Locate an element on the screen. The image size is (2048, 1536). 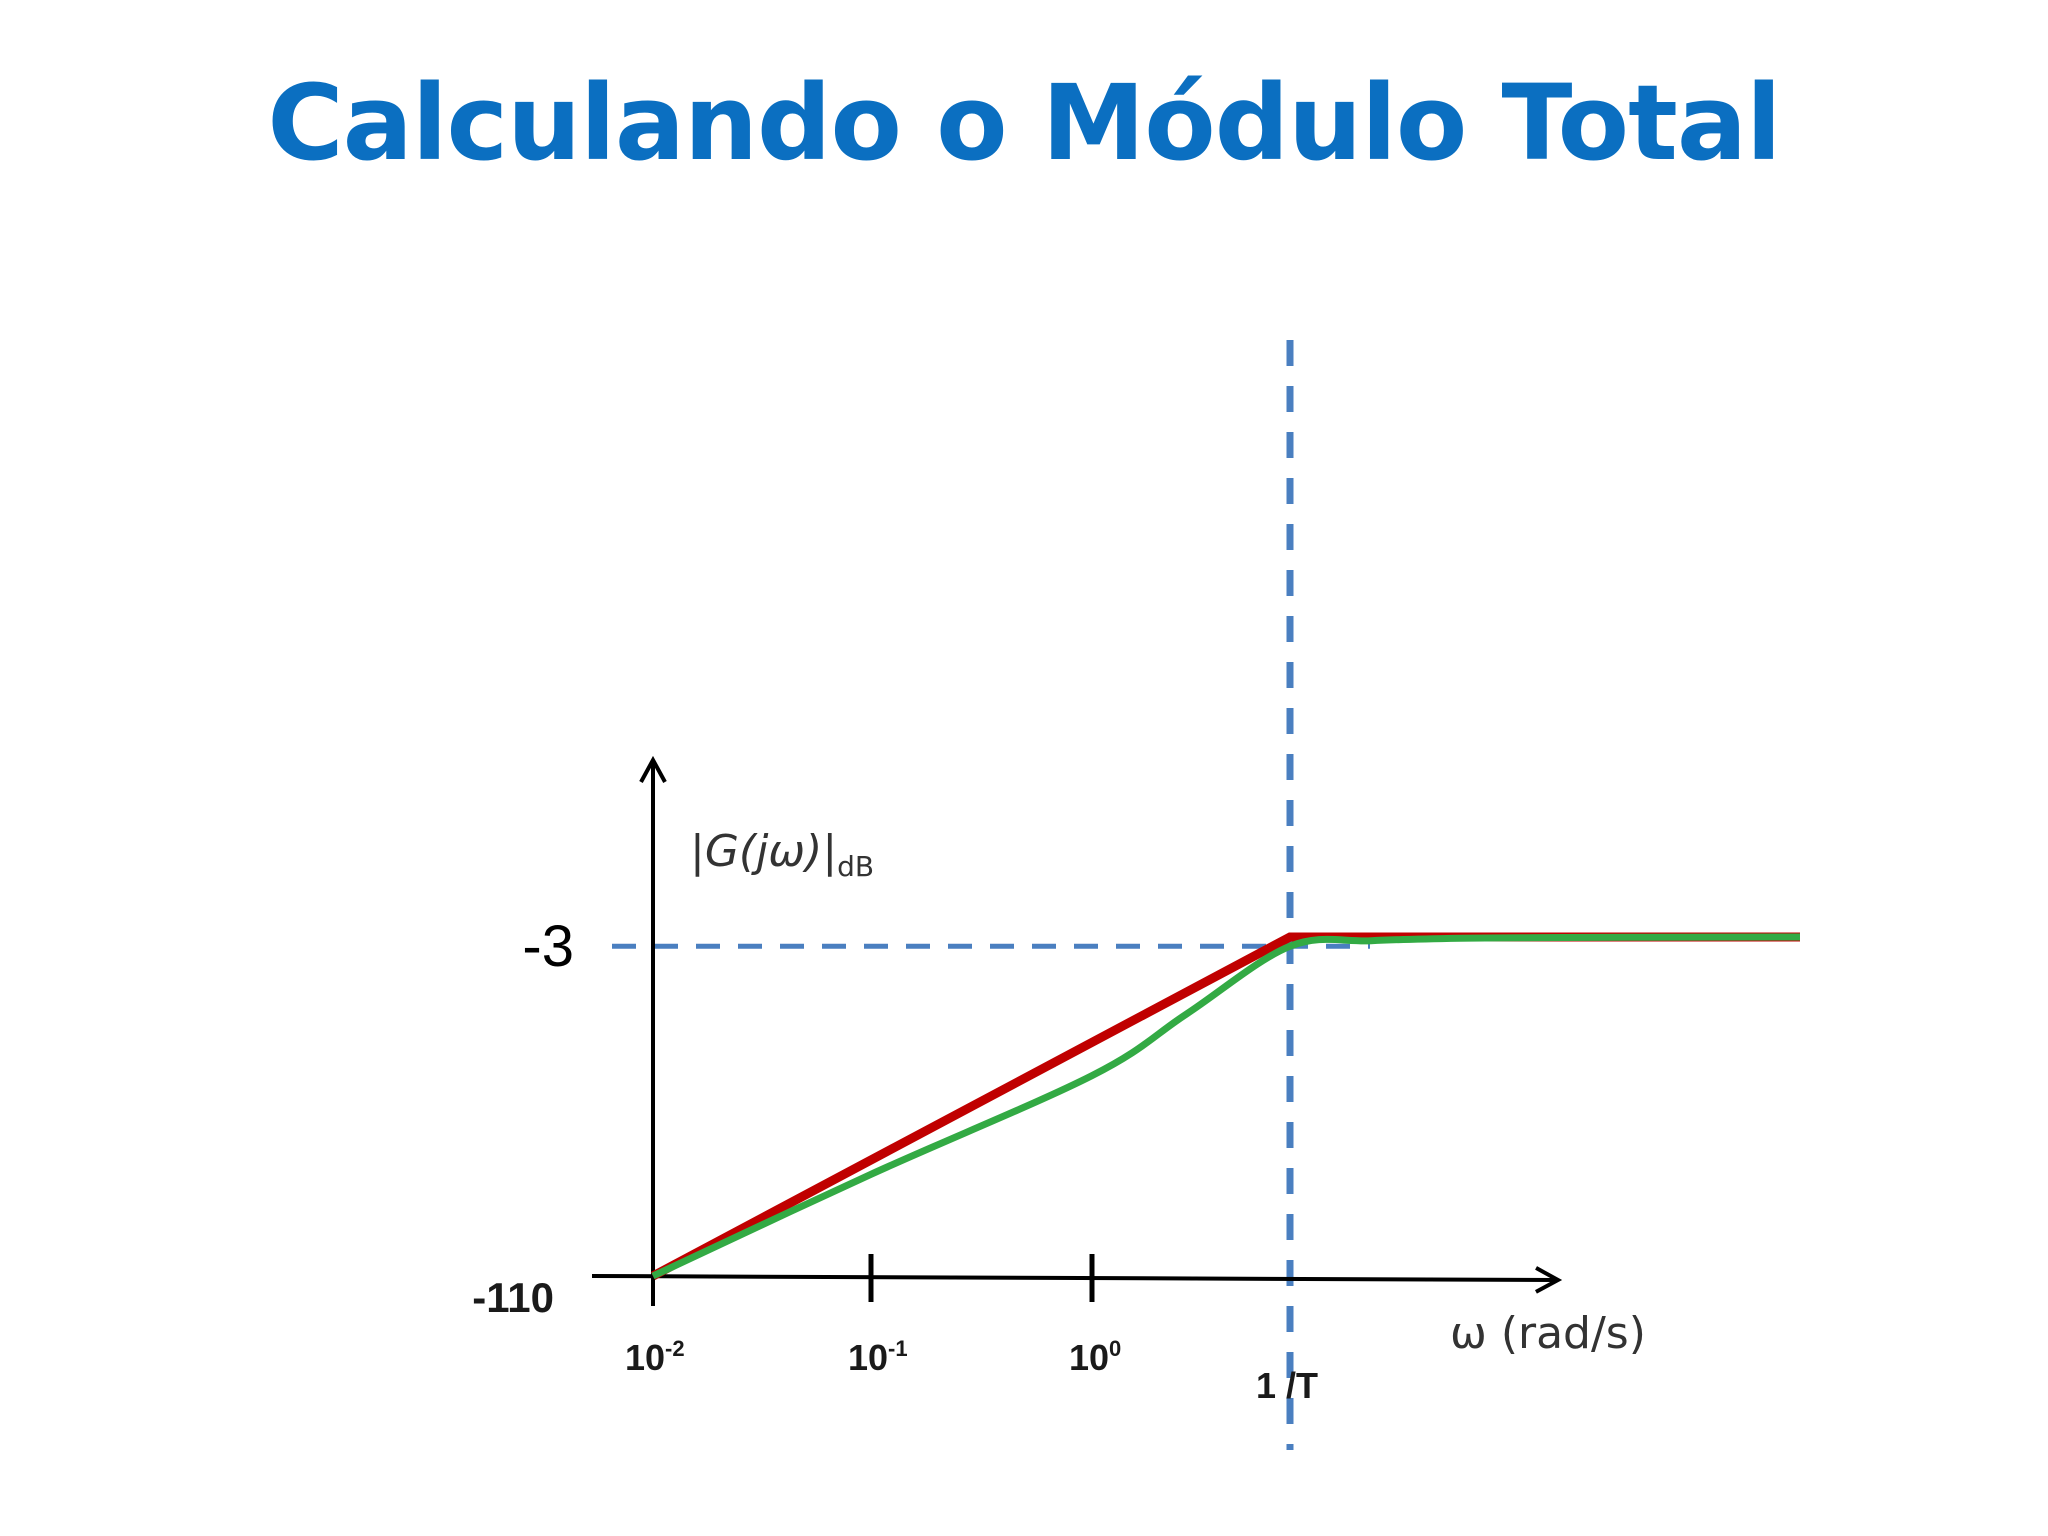
slide-title: Calculando o Módulo Total is located at coordinates (1024, 123).